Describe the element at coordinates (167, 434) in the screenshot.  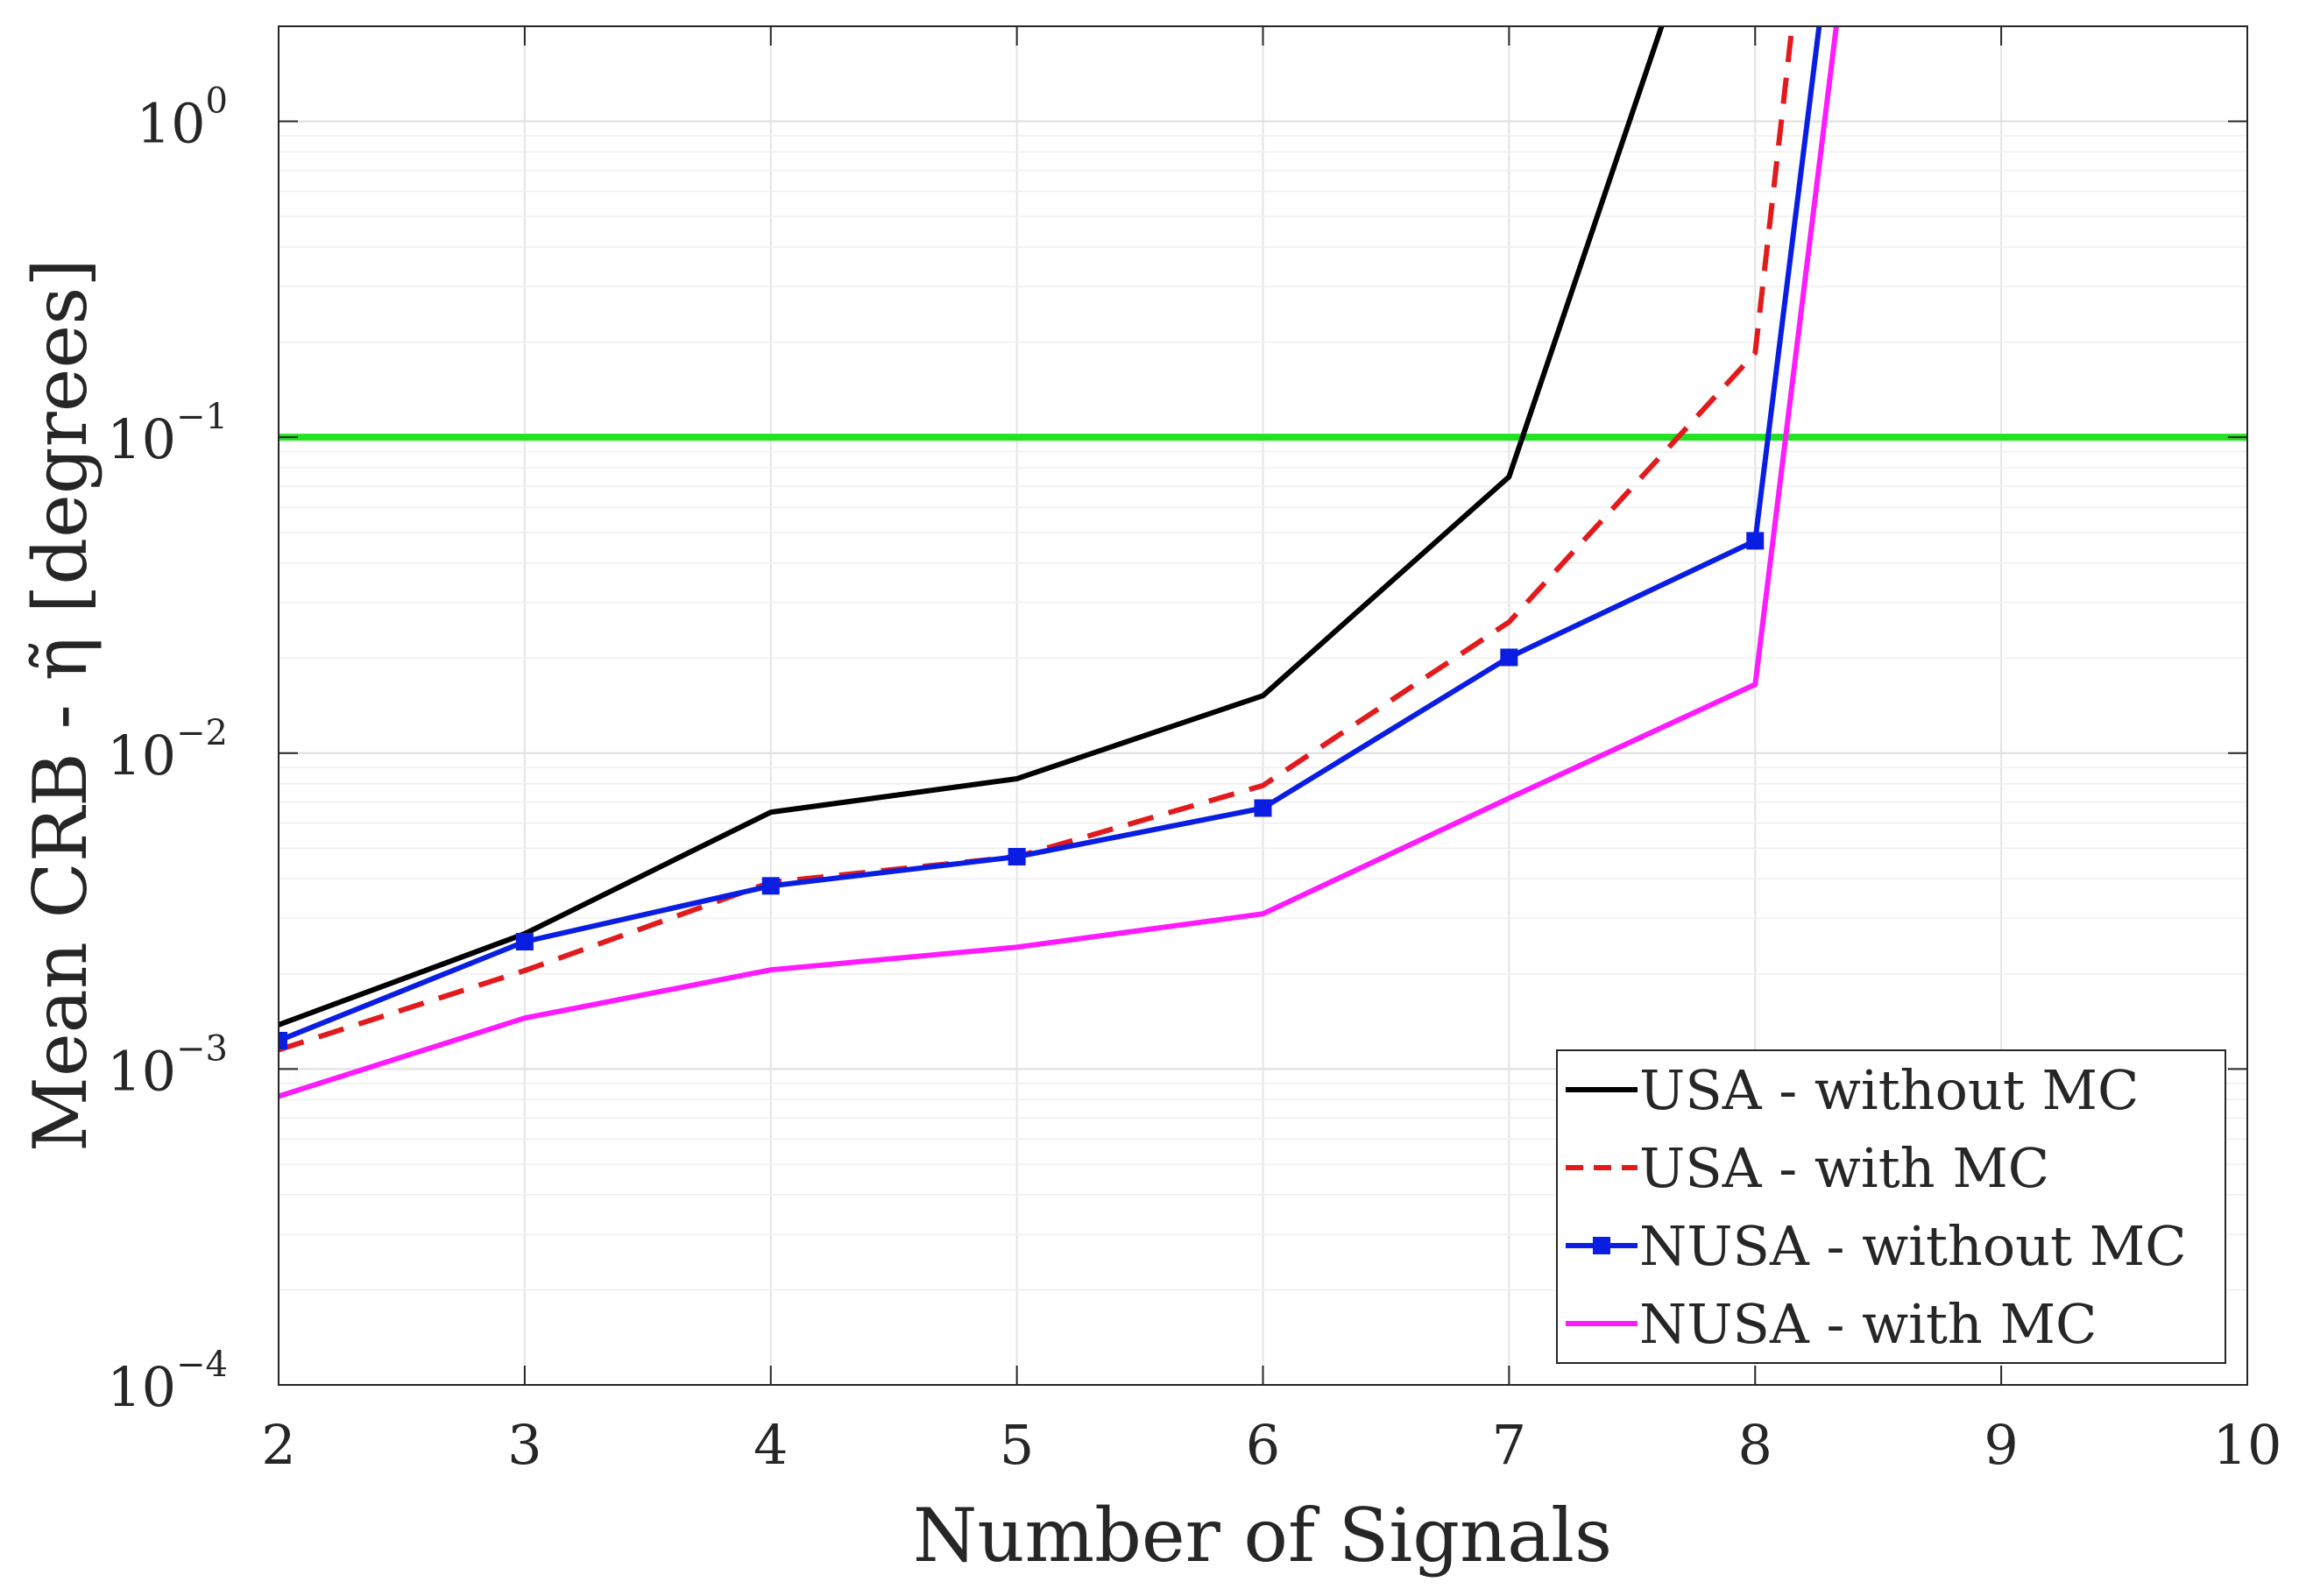
I see `y-tick-label: 10⁻¹` at that location.